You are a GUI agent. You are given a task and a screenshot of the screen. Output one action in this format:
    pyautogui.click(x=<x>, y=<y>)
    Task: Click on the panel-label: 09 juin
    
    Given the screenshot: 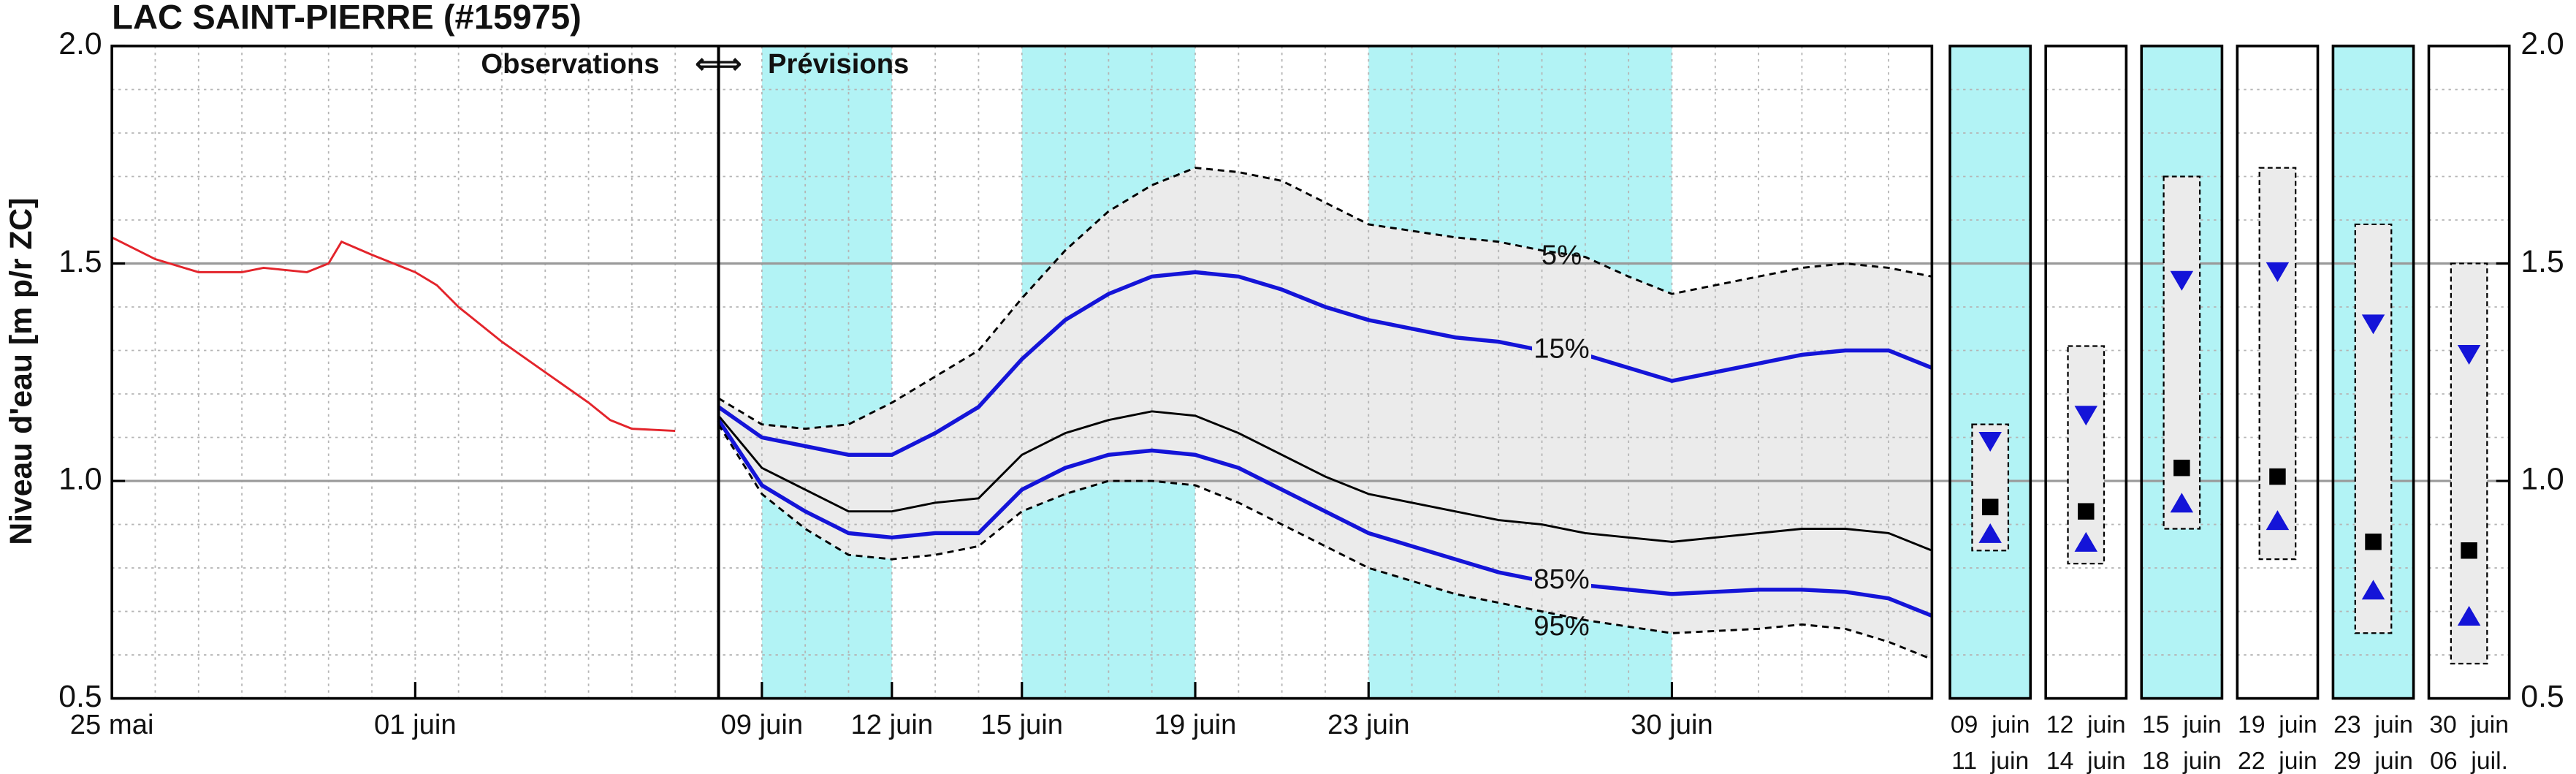 What is the action you would take?
    pyautogui.click(x=1990, y=725)
    